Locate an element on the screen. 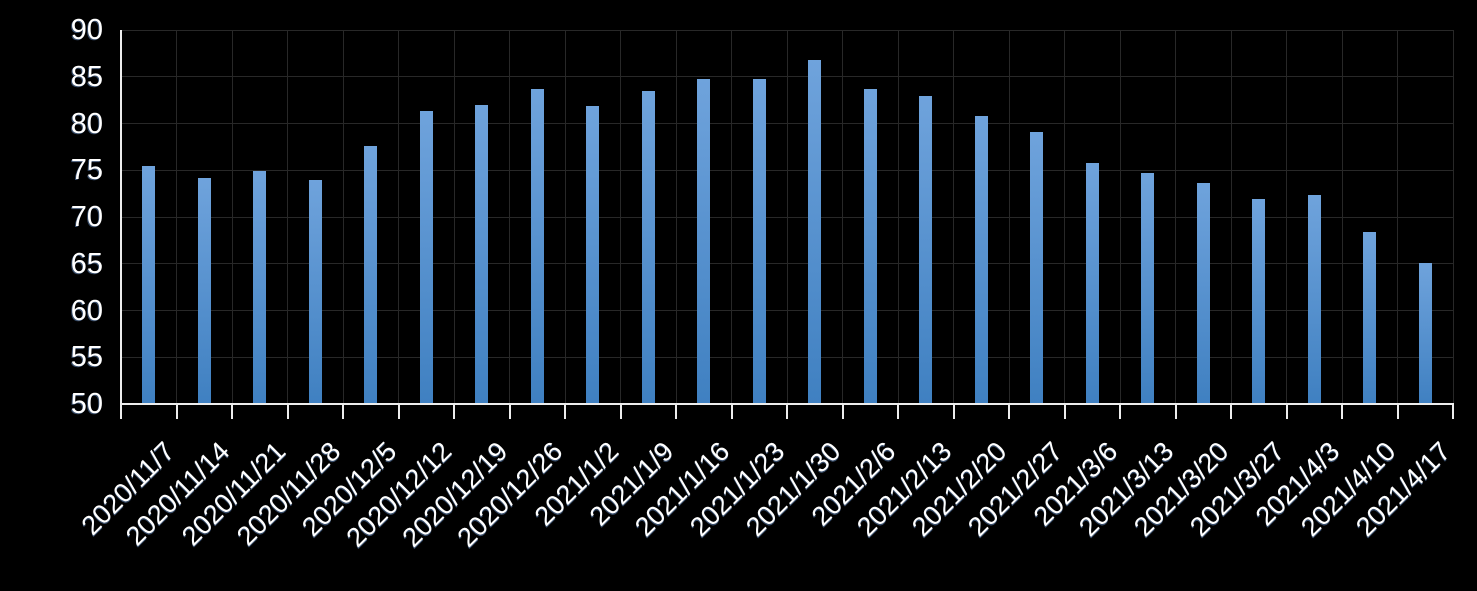 This screenshot has width=1477, height=591. y-tick-label: 85 is located at coordinates (86, 76).